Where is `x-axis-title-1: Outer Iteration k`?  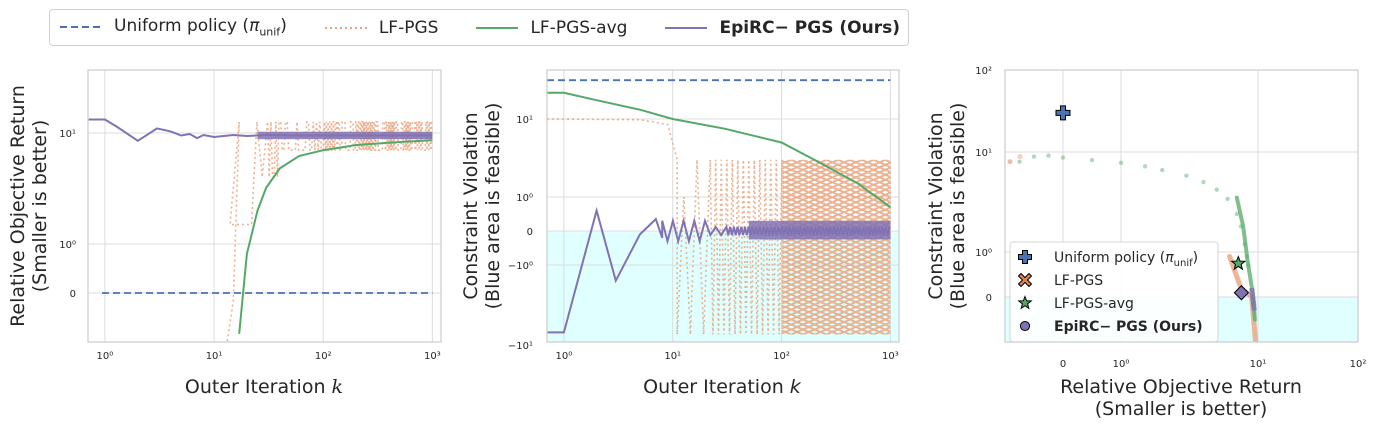
x-axis-title-1: Outer Iteration k is located at coordinates (264, 387).